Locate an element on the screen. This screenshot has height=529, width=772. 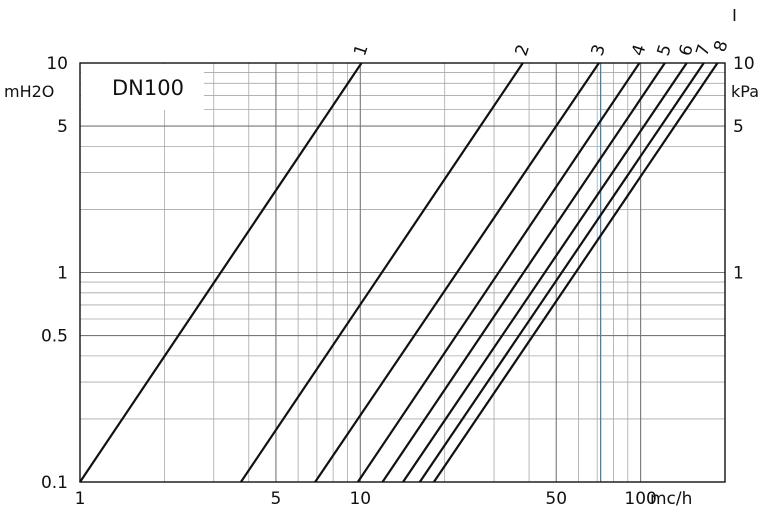
x-axis-label: mc/h is located at coordinates (671, 499).